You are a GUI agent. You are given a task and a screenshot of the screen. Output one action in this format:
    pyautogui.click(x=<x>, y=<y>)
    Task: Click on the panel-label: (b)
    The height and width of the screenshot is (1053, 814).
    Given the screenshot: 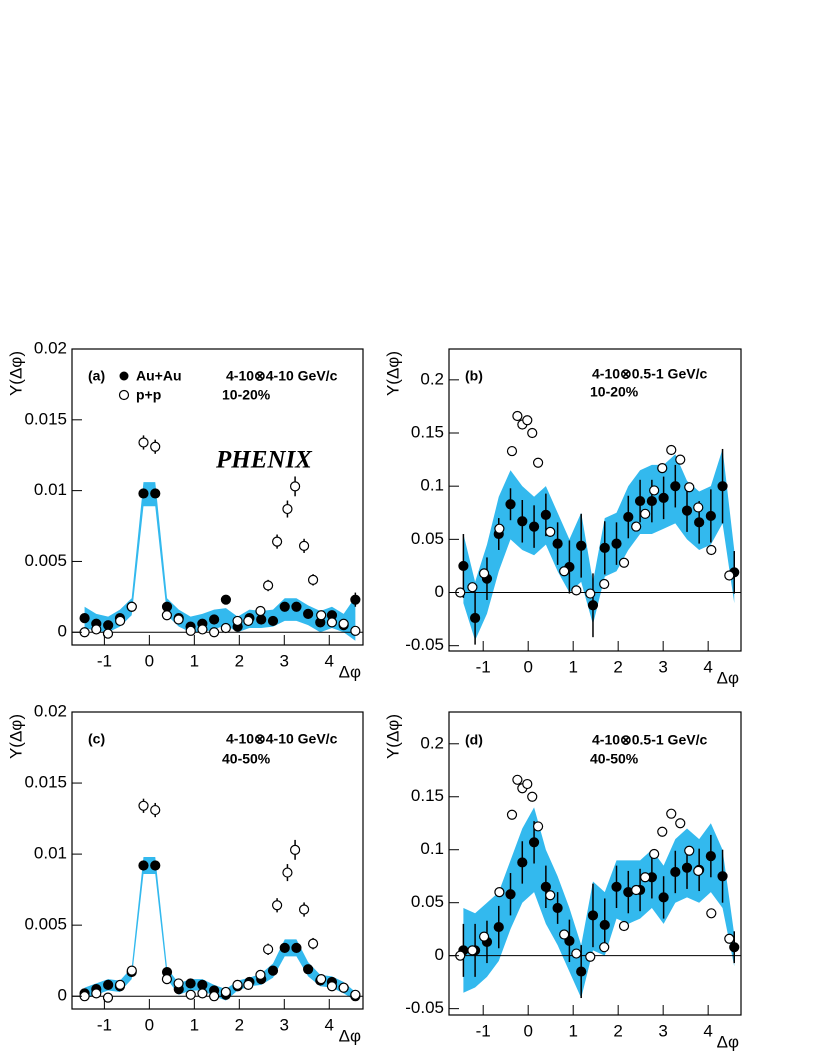 What is the action you would take?
    pyautogui.click(x=474, y=376)
    